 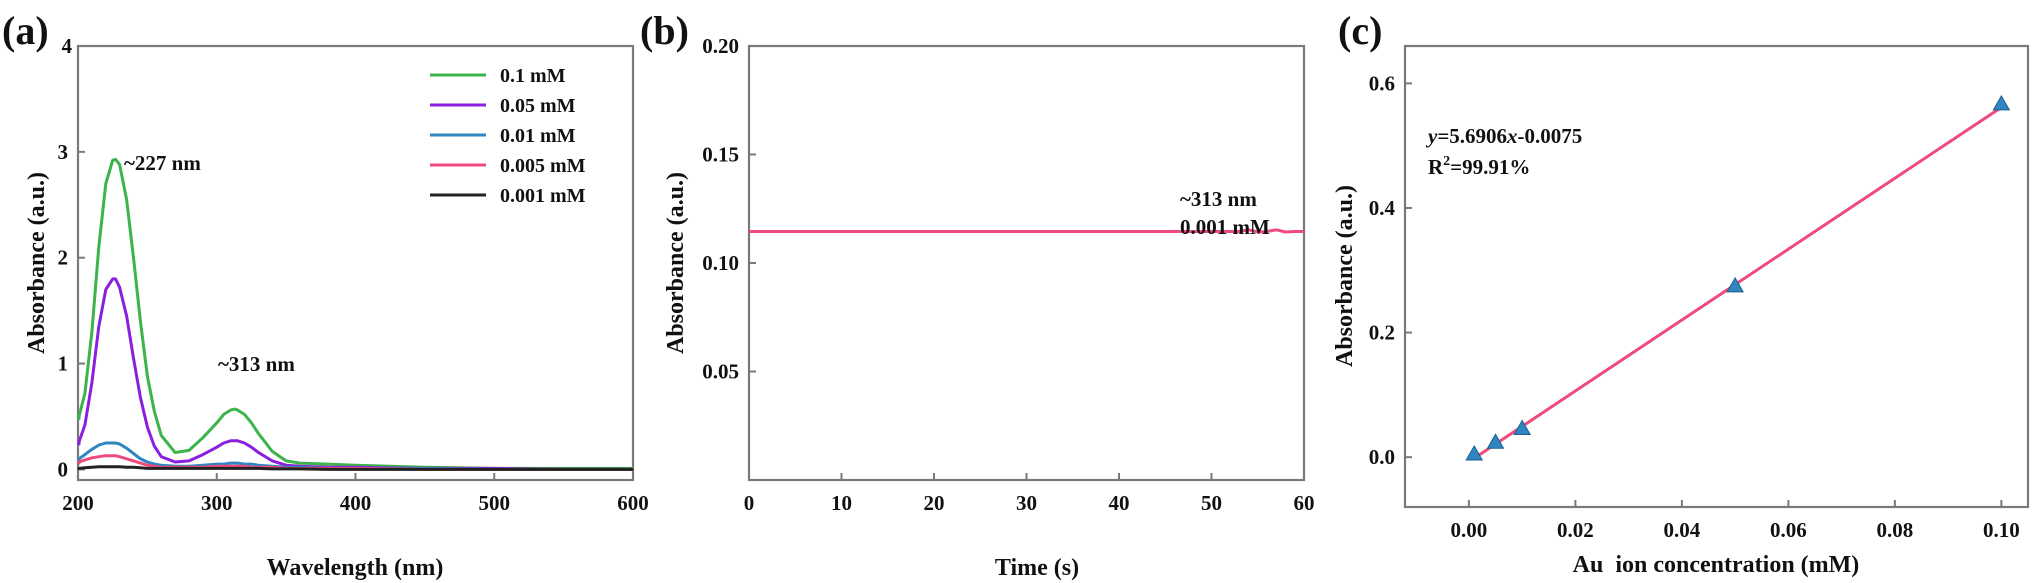 I want to click on x-tick-label: 400, so click(x=356, y=503).